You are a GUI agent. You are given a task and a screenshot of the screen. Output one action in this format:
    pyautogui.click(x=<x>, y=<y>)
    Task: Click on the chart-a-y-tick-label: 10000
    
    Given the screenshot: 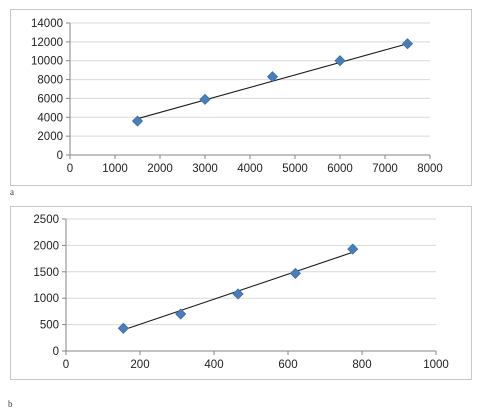 What is the action you would take?
    pyautogui.click(x=47, y=62)
    